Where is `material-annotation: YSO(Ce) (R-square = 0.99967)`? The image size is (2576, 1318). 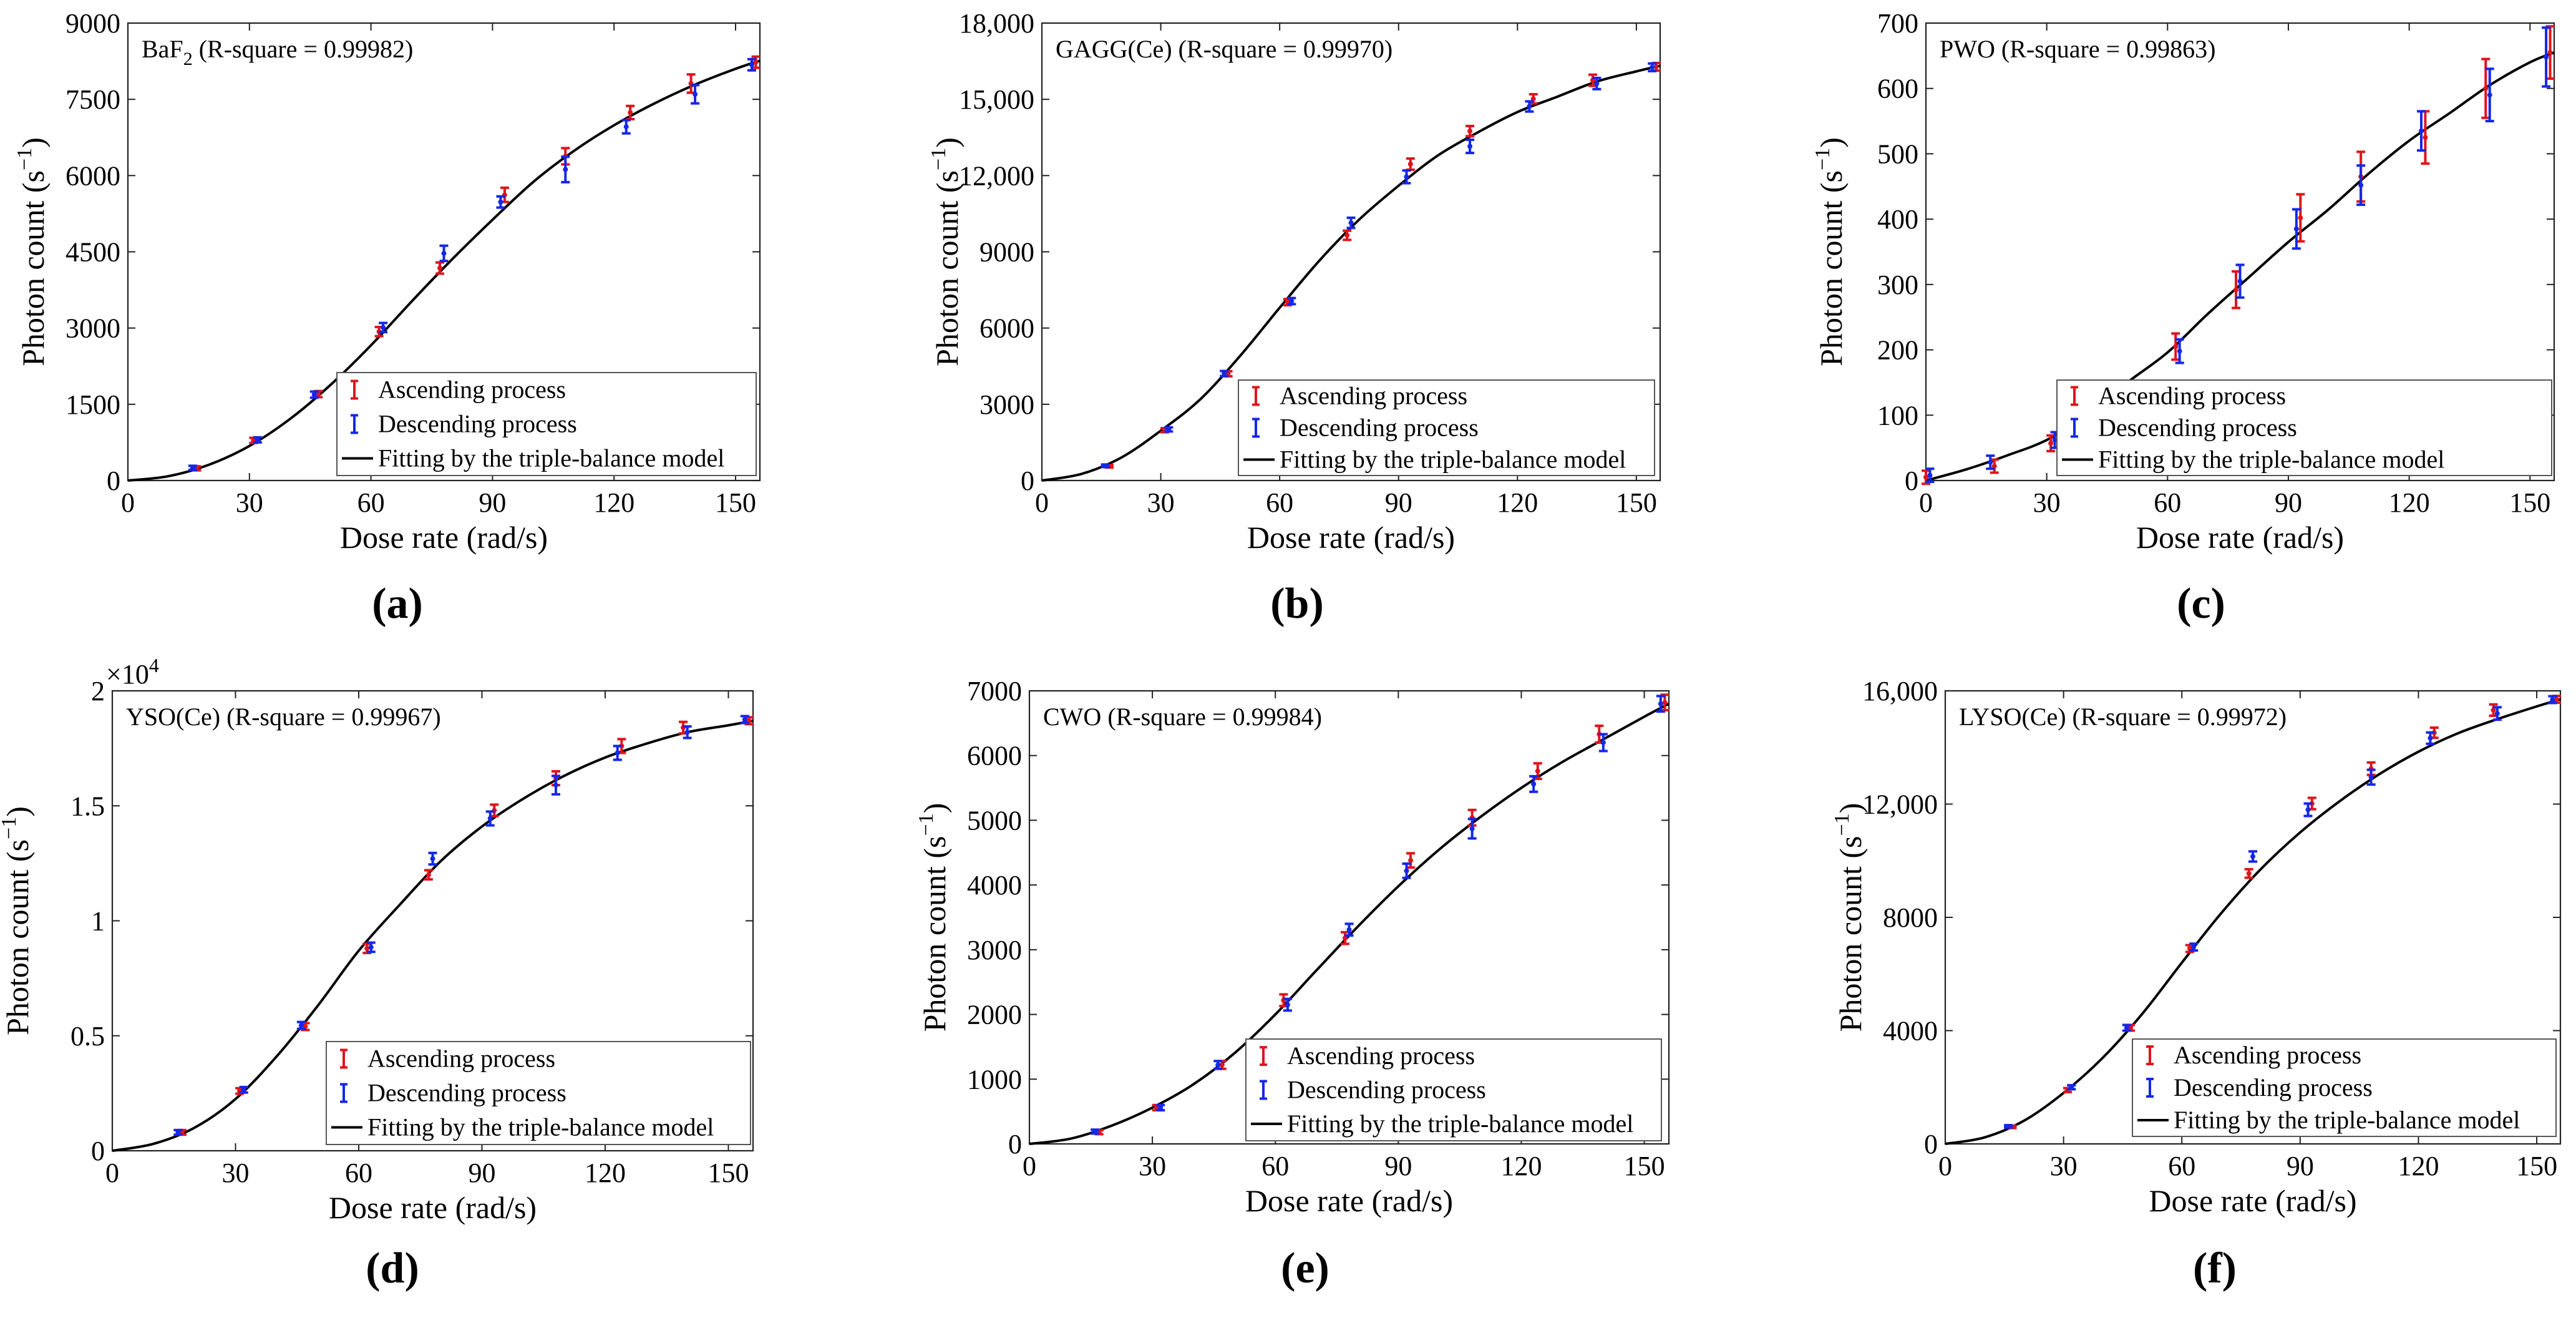
material-annotation: YSO(Ce) (R-square = 0.99967) is located at coordinates (283, 717).